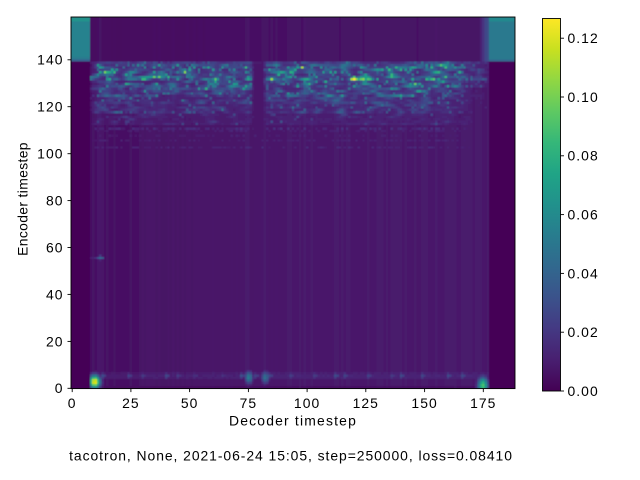 The height and width of the screenshot is (480, 640). Describe the element at coordinates (55, 294) in the screenshot. I see `svg-text: 40` at that location.